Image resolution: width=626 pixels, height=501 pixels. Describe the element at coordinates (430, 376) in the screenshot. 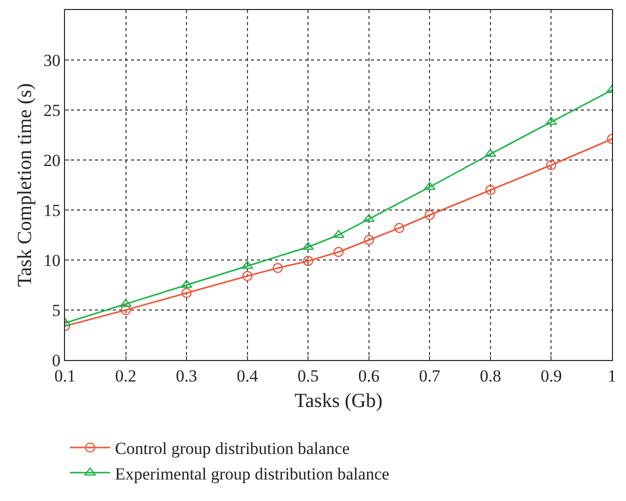

I see `x-tick-label: 0.7` at that location.